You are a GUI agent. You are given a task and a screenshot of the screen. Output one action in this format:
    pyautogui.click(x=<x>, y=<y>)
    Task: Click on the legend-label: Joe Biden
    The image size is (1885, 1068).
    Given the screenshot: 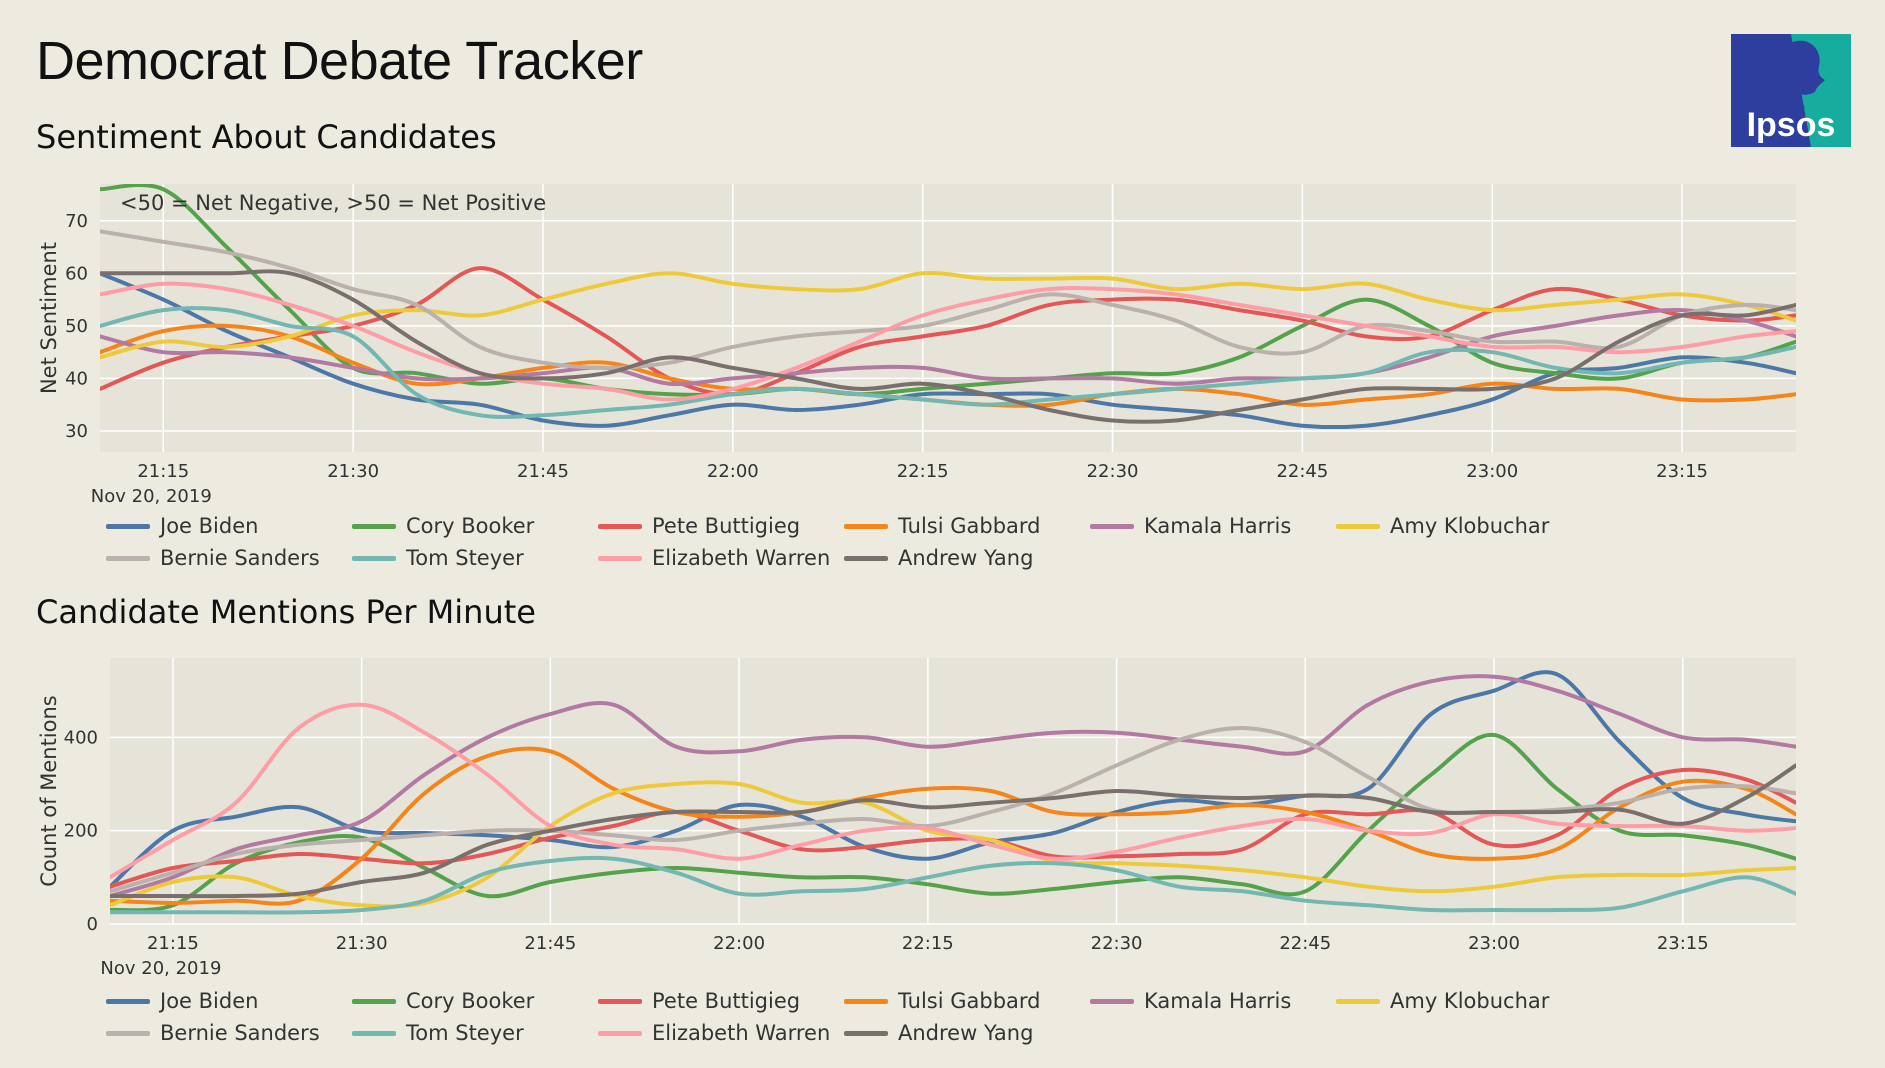 What is the action you would take?
    pyautogui.click(x=209, y=526)
    